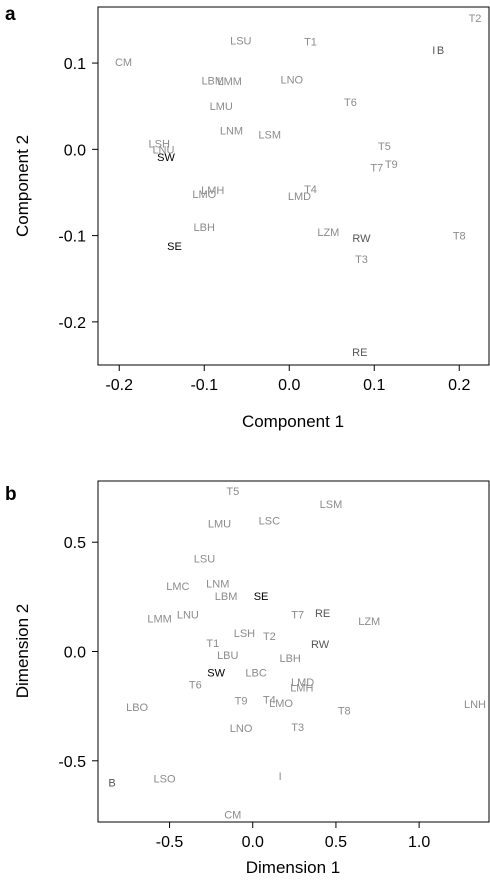 The width and height of the screenshot is (490, 880). What do you see at coordinates (269, 521) in the screenshot?
I see `point-label: LSC` at bounding box center [269, 521].